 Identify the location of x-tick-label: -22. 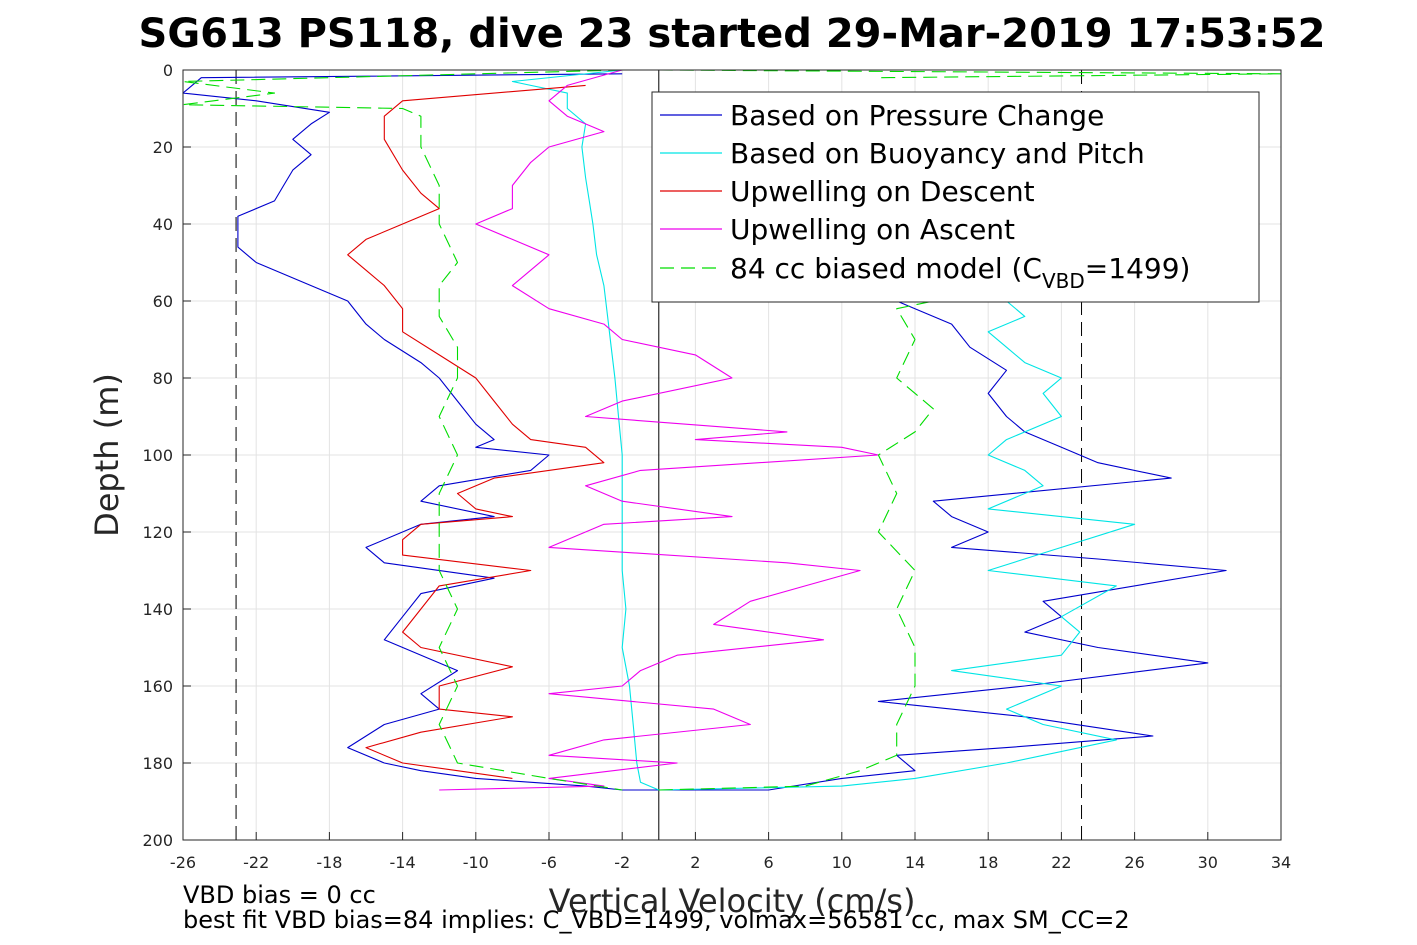
(256, 862).